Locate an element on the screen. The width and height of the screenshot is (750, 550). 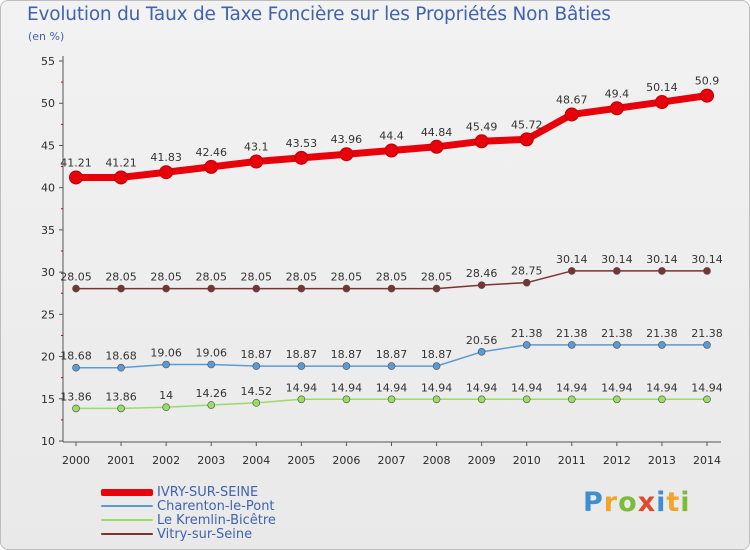
legend-item: Vitry-sur-Seine is located at coordinates (188, 534).